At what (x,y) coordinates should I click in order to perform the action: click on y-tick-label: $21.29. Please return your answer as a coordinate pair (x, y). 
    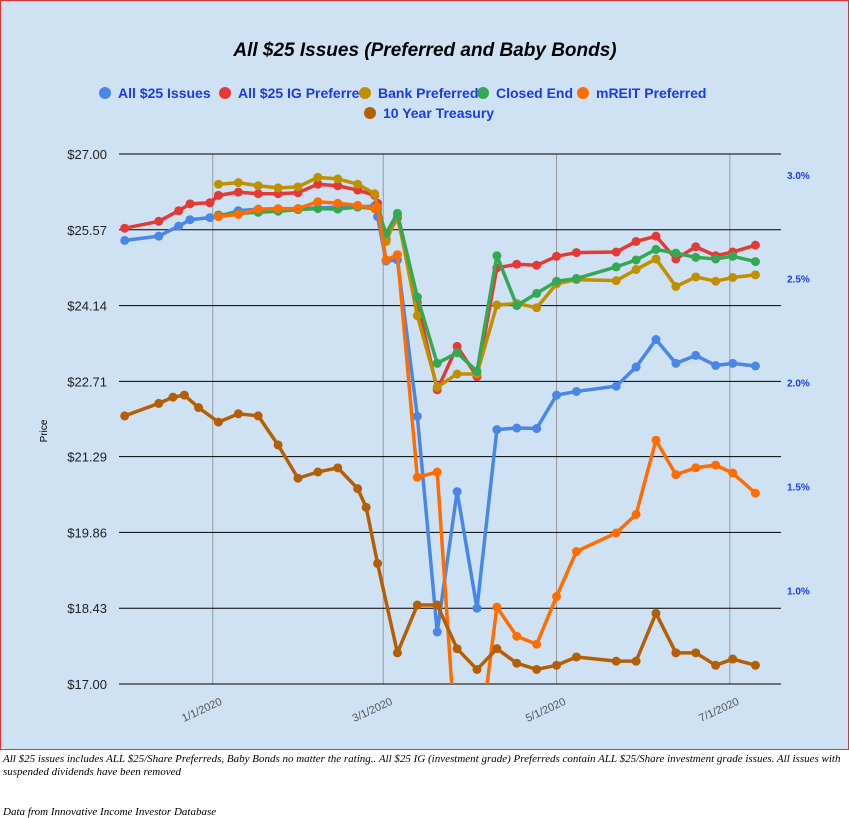
    Looking at the image, I should click on (87, 457).